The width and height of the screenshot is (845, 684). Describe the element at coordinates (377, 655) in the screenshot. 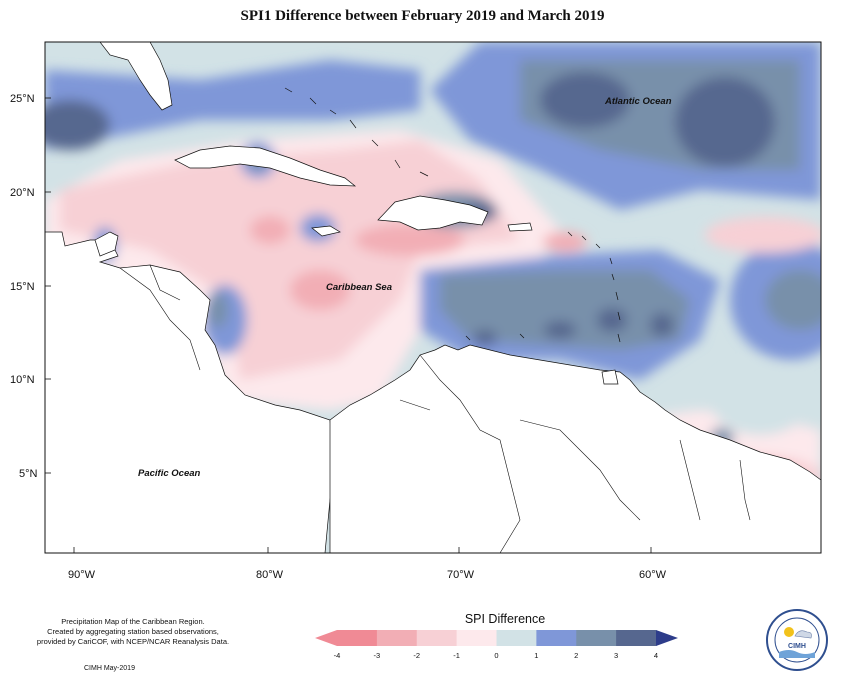

I see `legend-tick-label: -3` at that location.